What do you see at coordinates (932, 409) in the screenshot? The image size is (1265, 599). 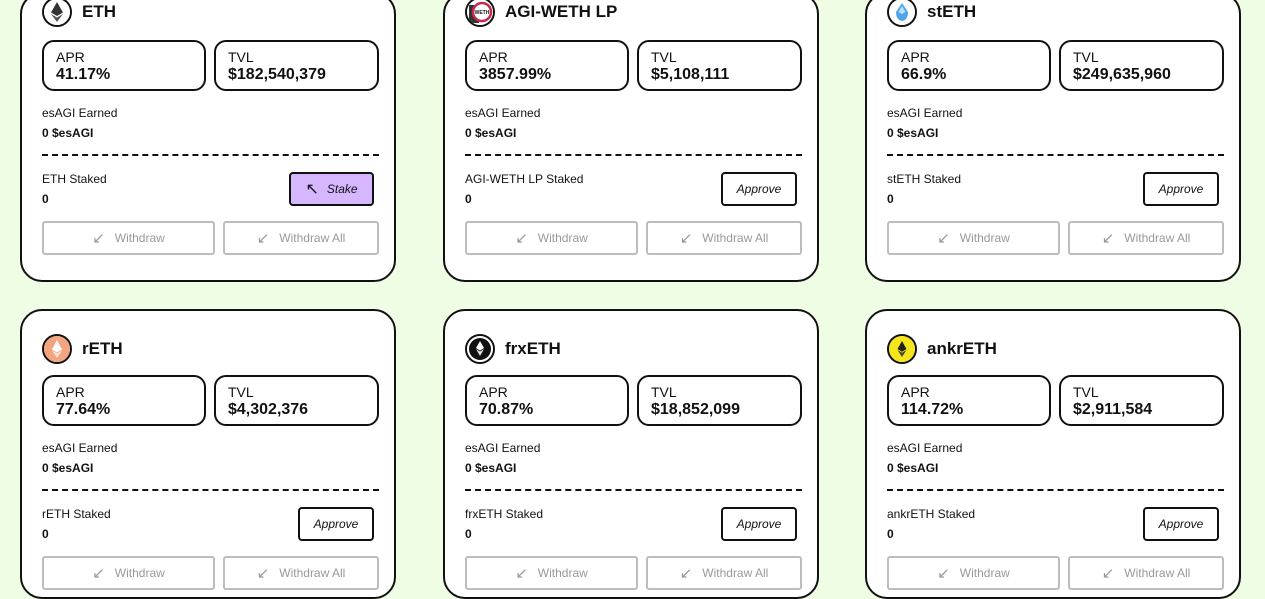 I see `apr-value: 114.72%` at bounding box center [932, 409].